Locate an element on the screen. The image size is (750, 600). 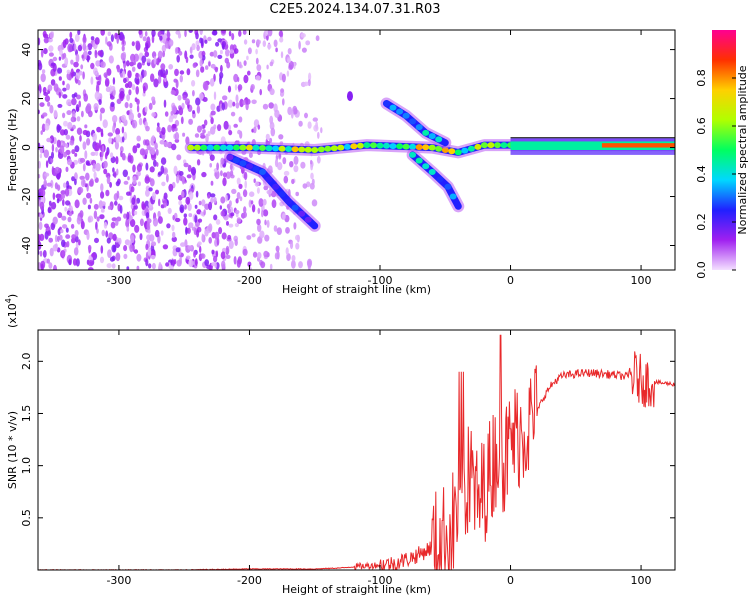
x-tick-label: -300 is located at coordinates (118, 280).